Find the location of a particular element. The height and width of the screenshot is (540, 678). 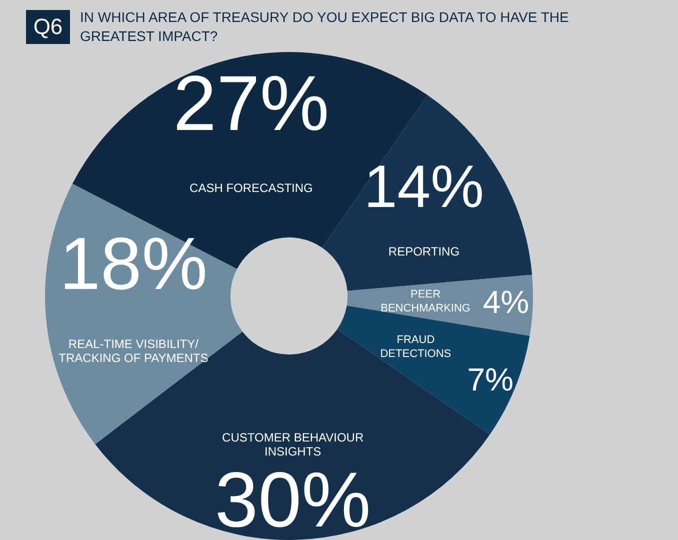

slice-label: PEER BENCHMARKING is located at coordinates (425, 301).